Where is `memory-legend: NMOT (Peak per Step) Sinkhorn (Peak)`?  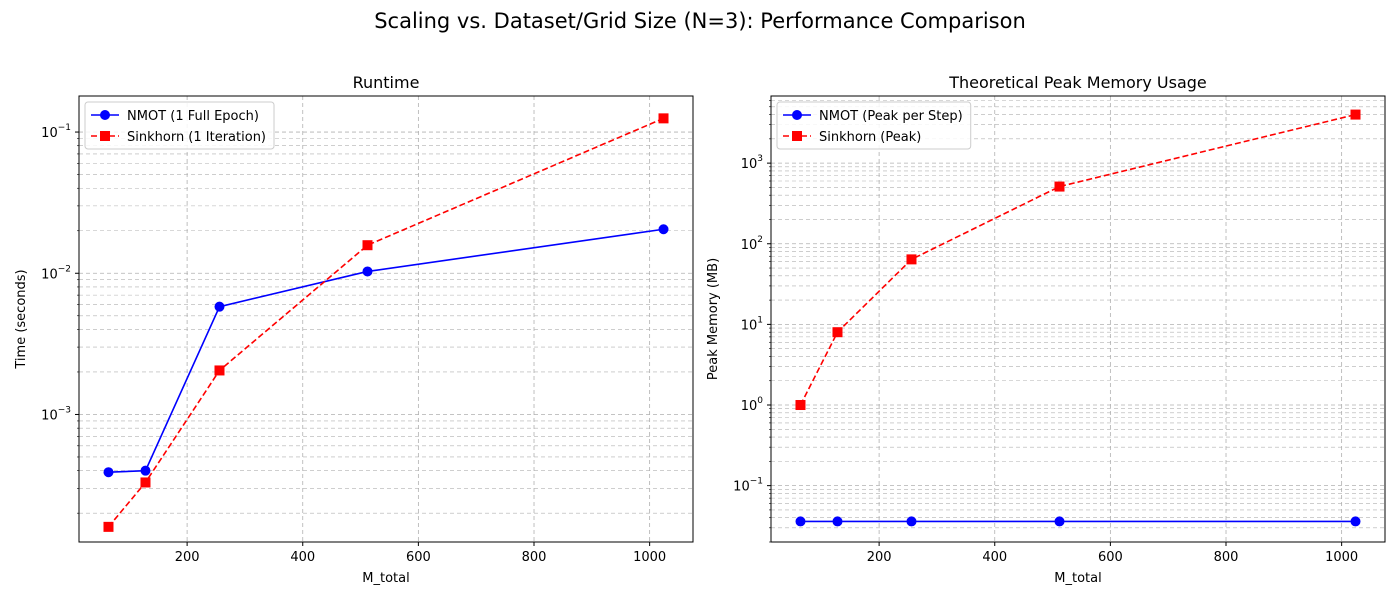 memory-legend: NMOT (Peak per Step) Sinkhorn (Peak) is located at coordinates (874, 125).